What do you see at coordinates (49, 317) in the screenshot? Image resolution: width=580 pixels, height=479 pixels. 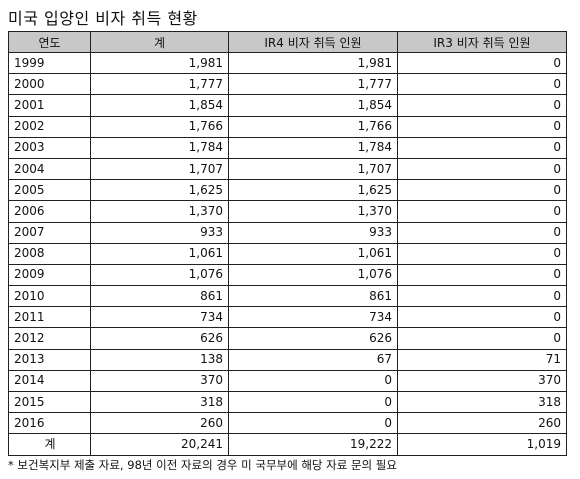 I see `year-cell: 2011` at bounding box center [49, 317].